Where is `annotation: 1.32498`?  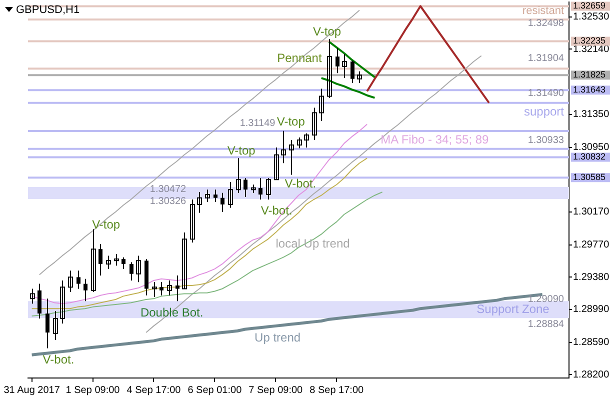 annotation: 1.32498 is located at coordinates (546, 23).